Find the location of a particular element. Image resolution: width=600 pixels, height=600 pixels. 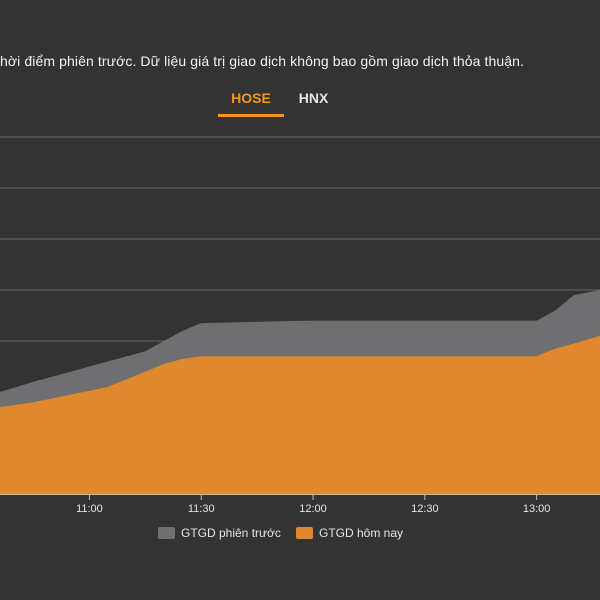

tab-hose: HOSE is located at coordinates (251, 102).